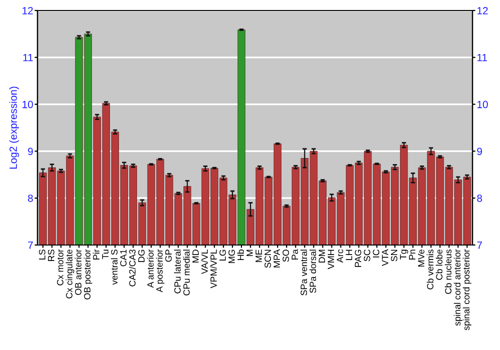 Image resolution: width=500 pixels, height=350 pixels. Describe the element at coordinates (349, 255) in the screenshot. I see `x-tick-label: LH` at that location.